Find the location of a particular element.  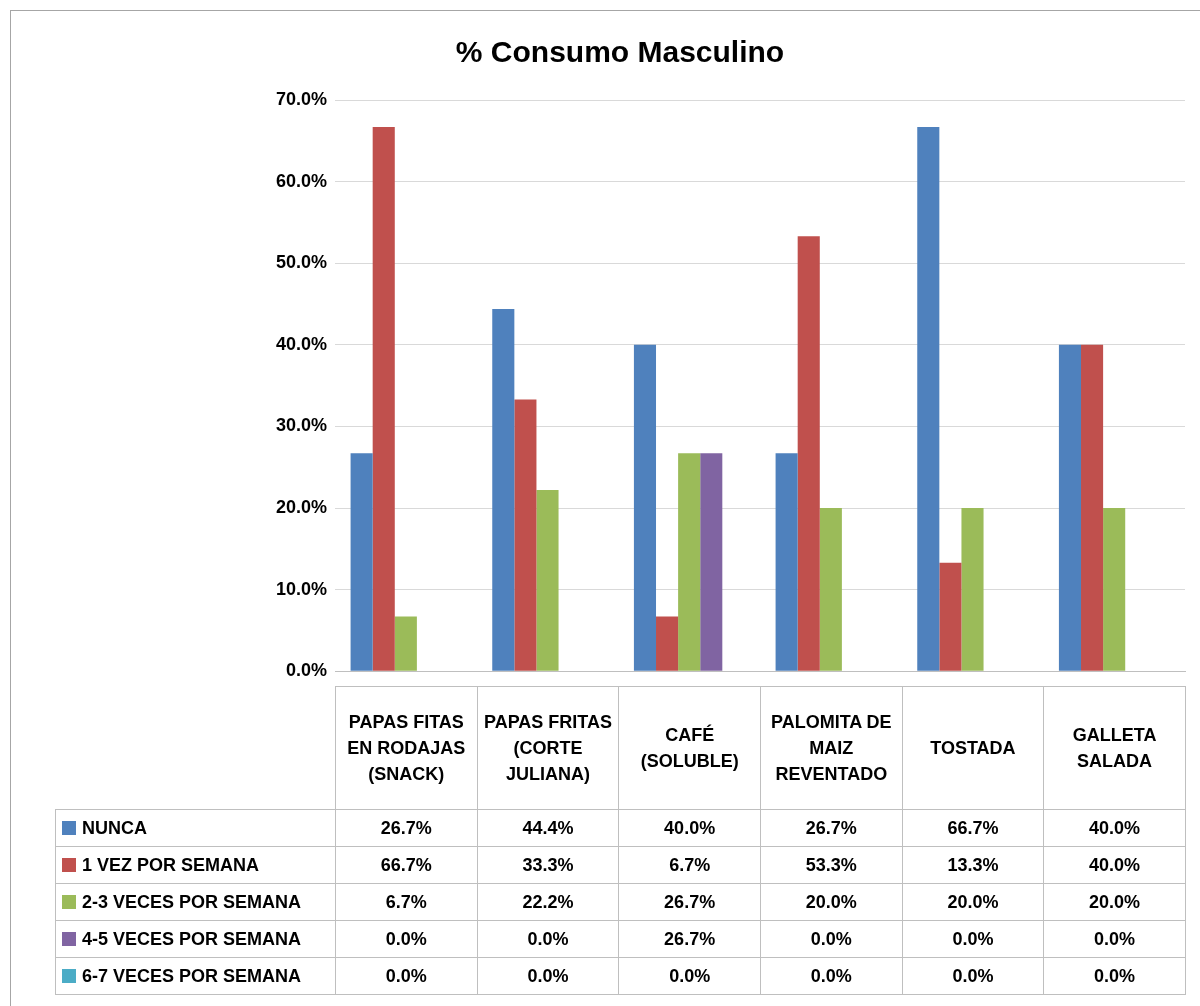

x-tick-label: GALLETA SALADA is located at coordinates (1114, 748).